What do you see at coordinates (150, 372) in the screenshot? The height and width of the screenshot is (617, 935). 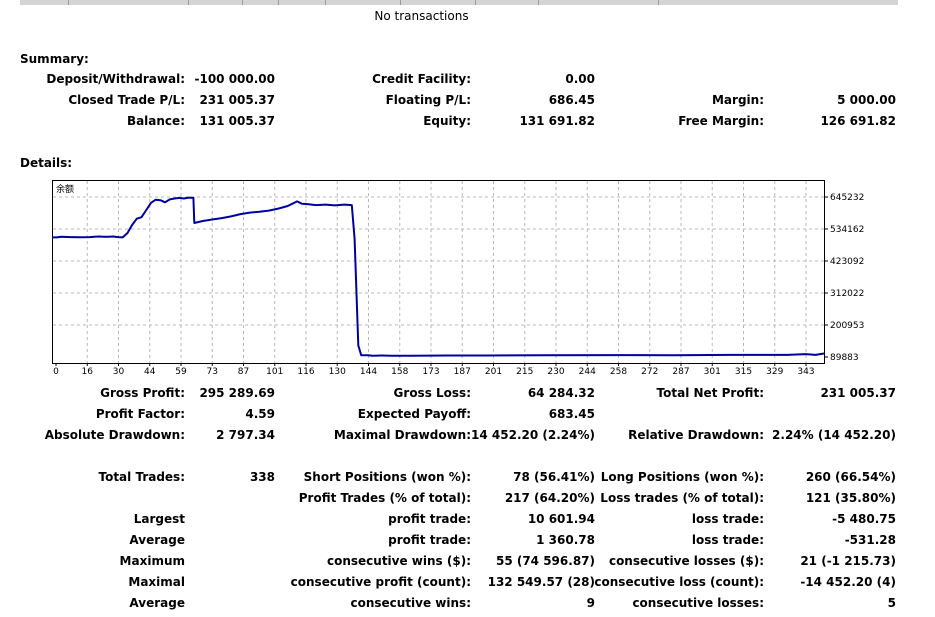 I see `x-tick-label: 44` at bounding box center [150, 372].